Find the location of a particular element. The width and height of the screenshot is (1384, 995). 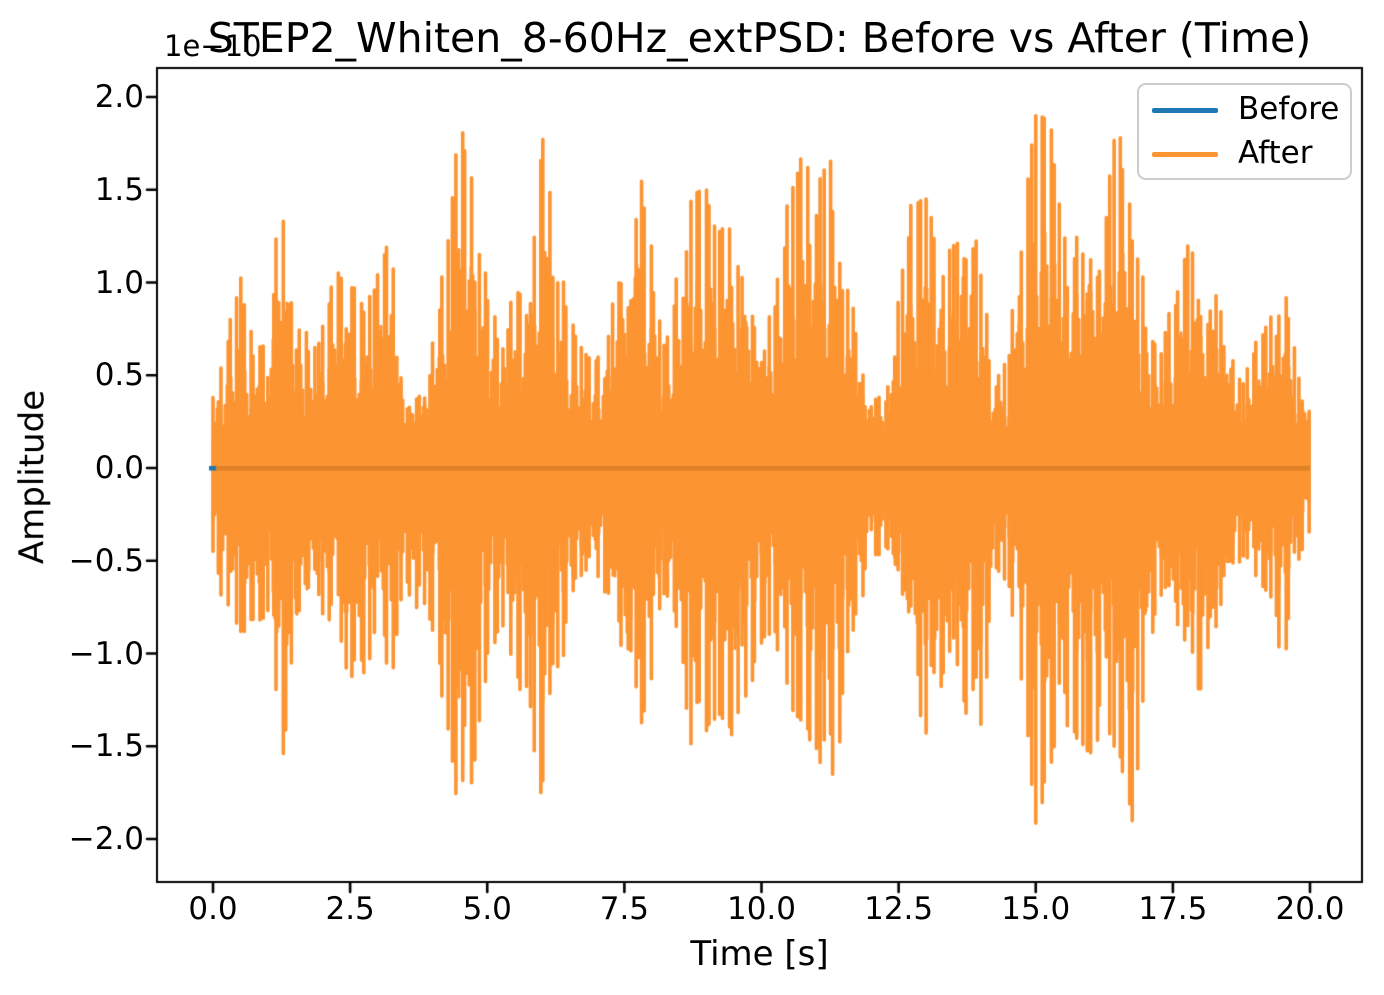

legend-line-before is located at coordinates (1185, 110).